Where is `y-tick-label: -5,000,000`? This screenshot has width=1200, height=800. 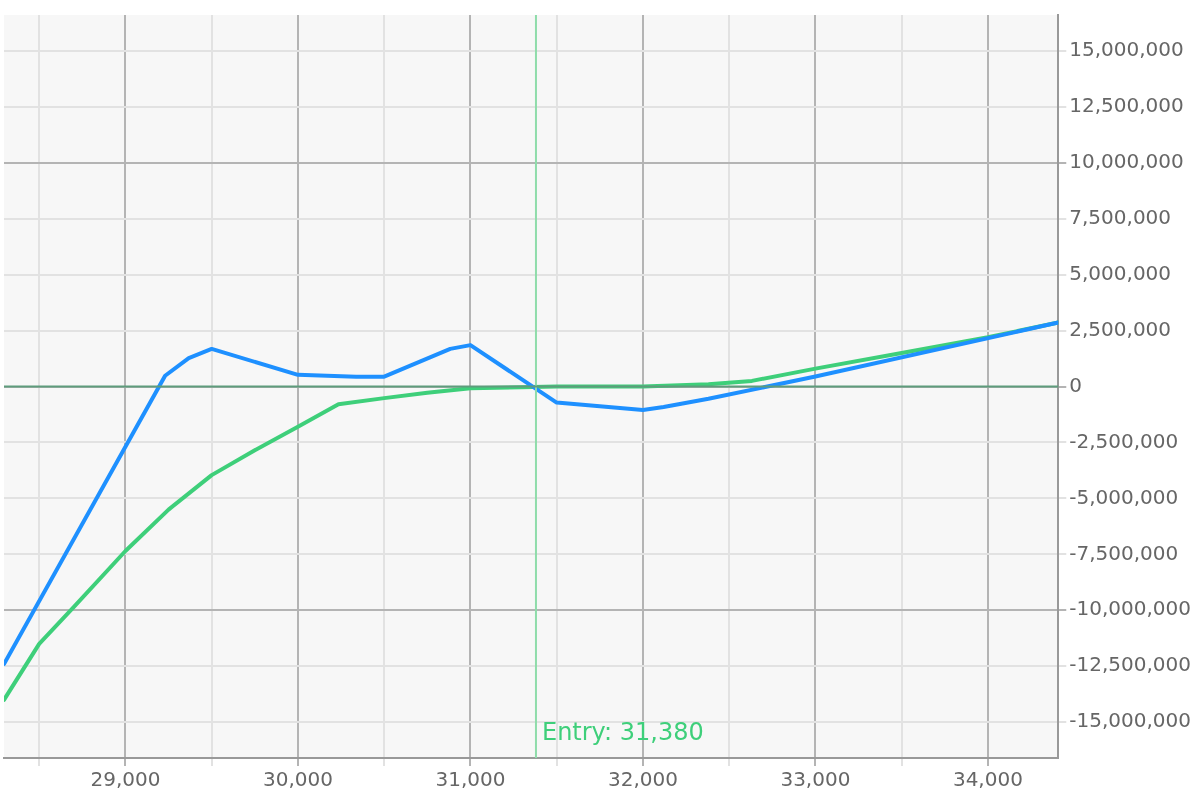 y-tick-label: -5,000,000 is located at coordinates (1124, 496).